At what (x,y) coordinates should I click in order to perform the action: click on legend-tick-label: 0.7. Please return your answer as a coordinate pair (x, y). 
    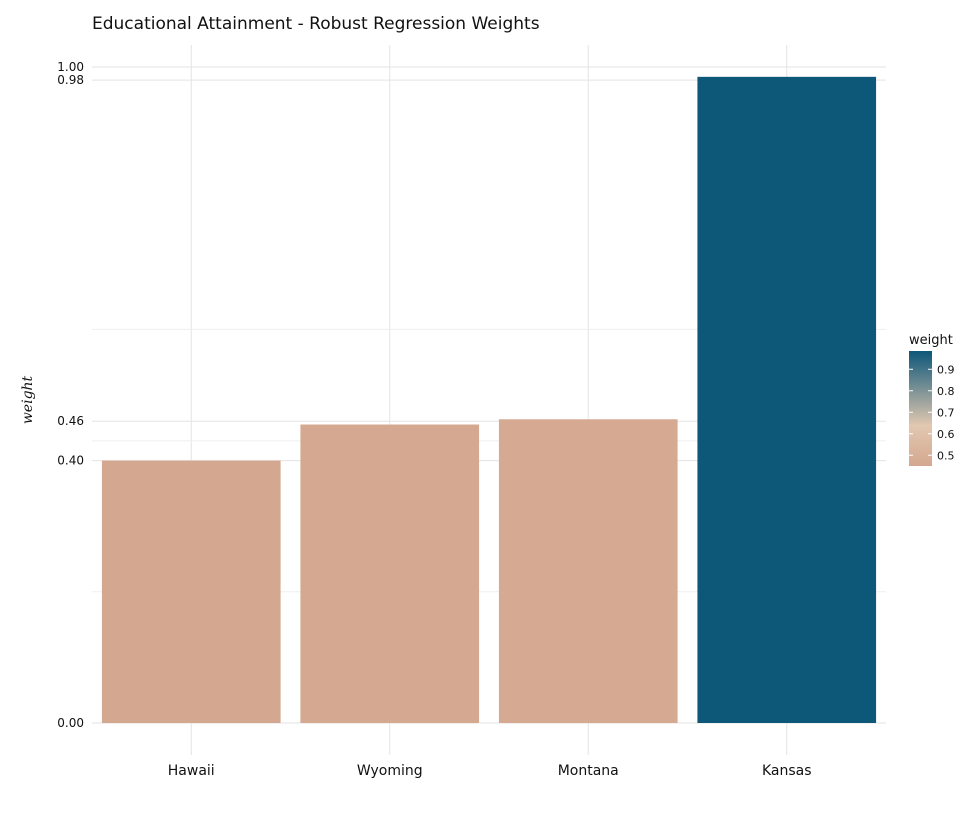
    Looking at the image, I should click on (946, 412).